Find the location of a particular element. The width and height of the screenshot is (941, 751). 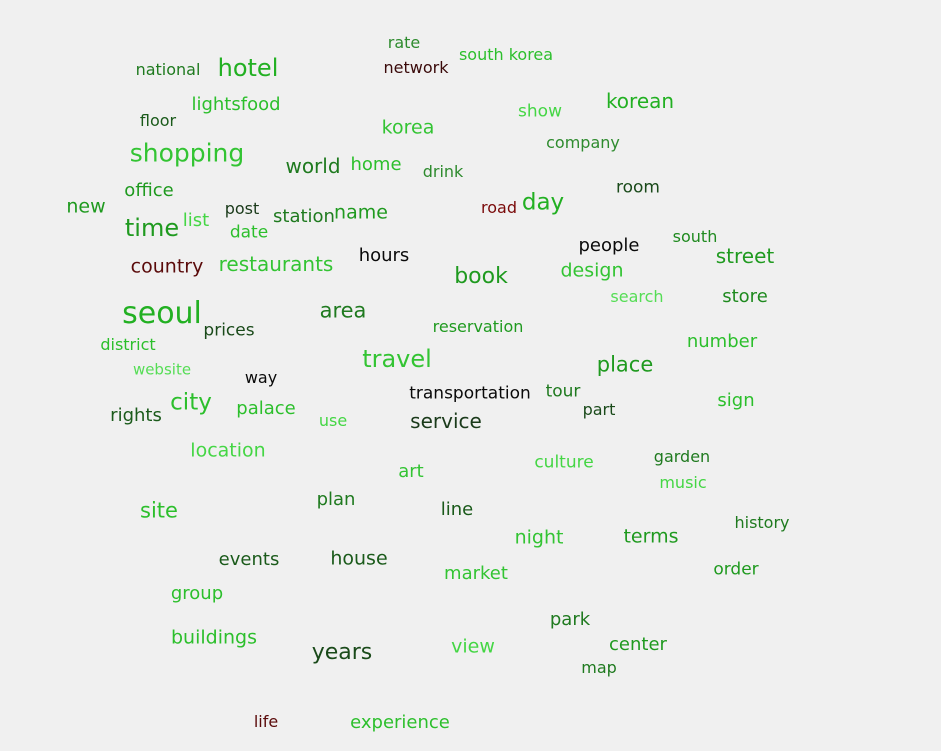

word-new: new is located at coordinates (86, 206).